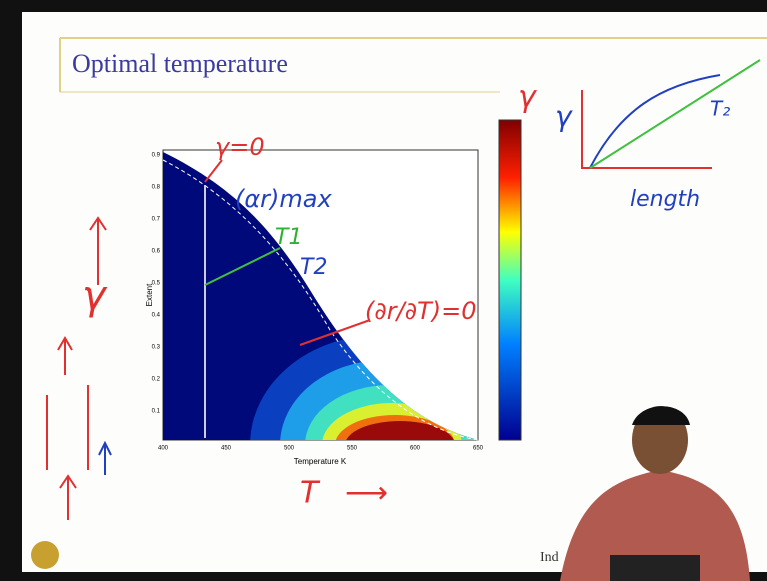 Image resolution: width=767 pixels, height=581 pixels. I want to click on inset-line, so click(675, 114).